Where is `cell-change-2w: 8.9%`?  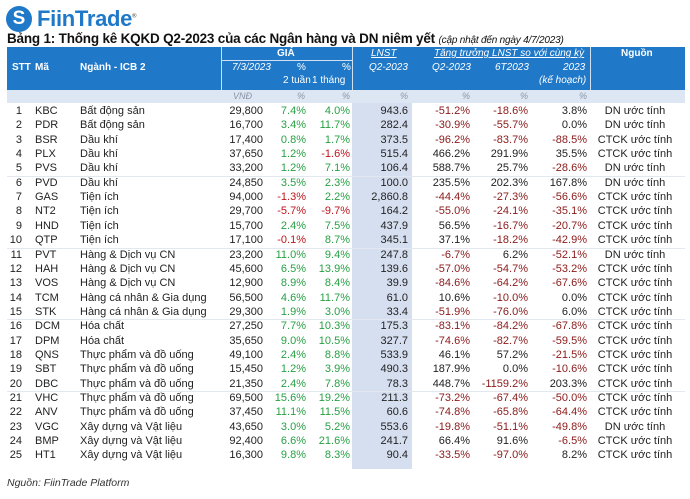 cell-change-2w: 8.9% is located at coordinates (293, 283).